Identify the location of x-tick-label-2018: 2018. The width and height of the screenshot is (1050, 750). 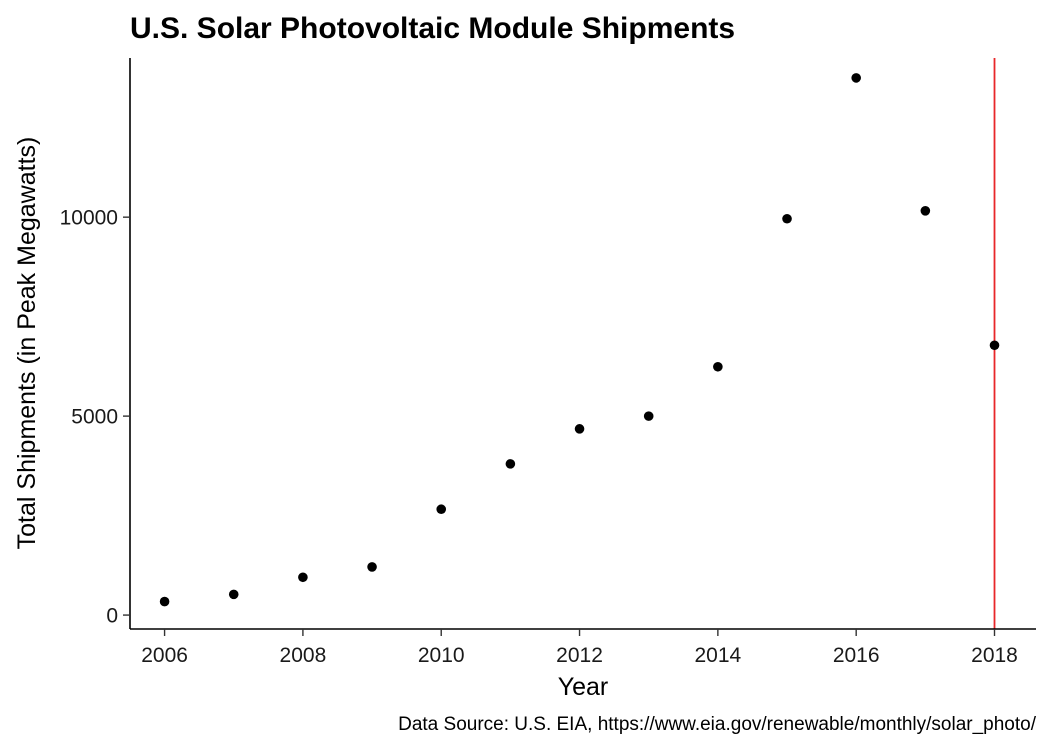
(994, 655).